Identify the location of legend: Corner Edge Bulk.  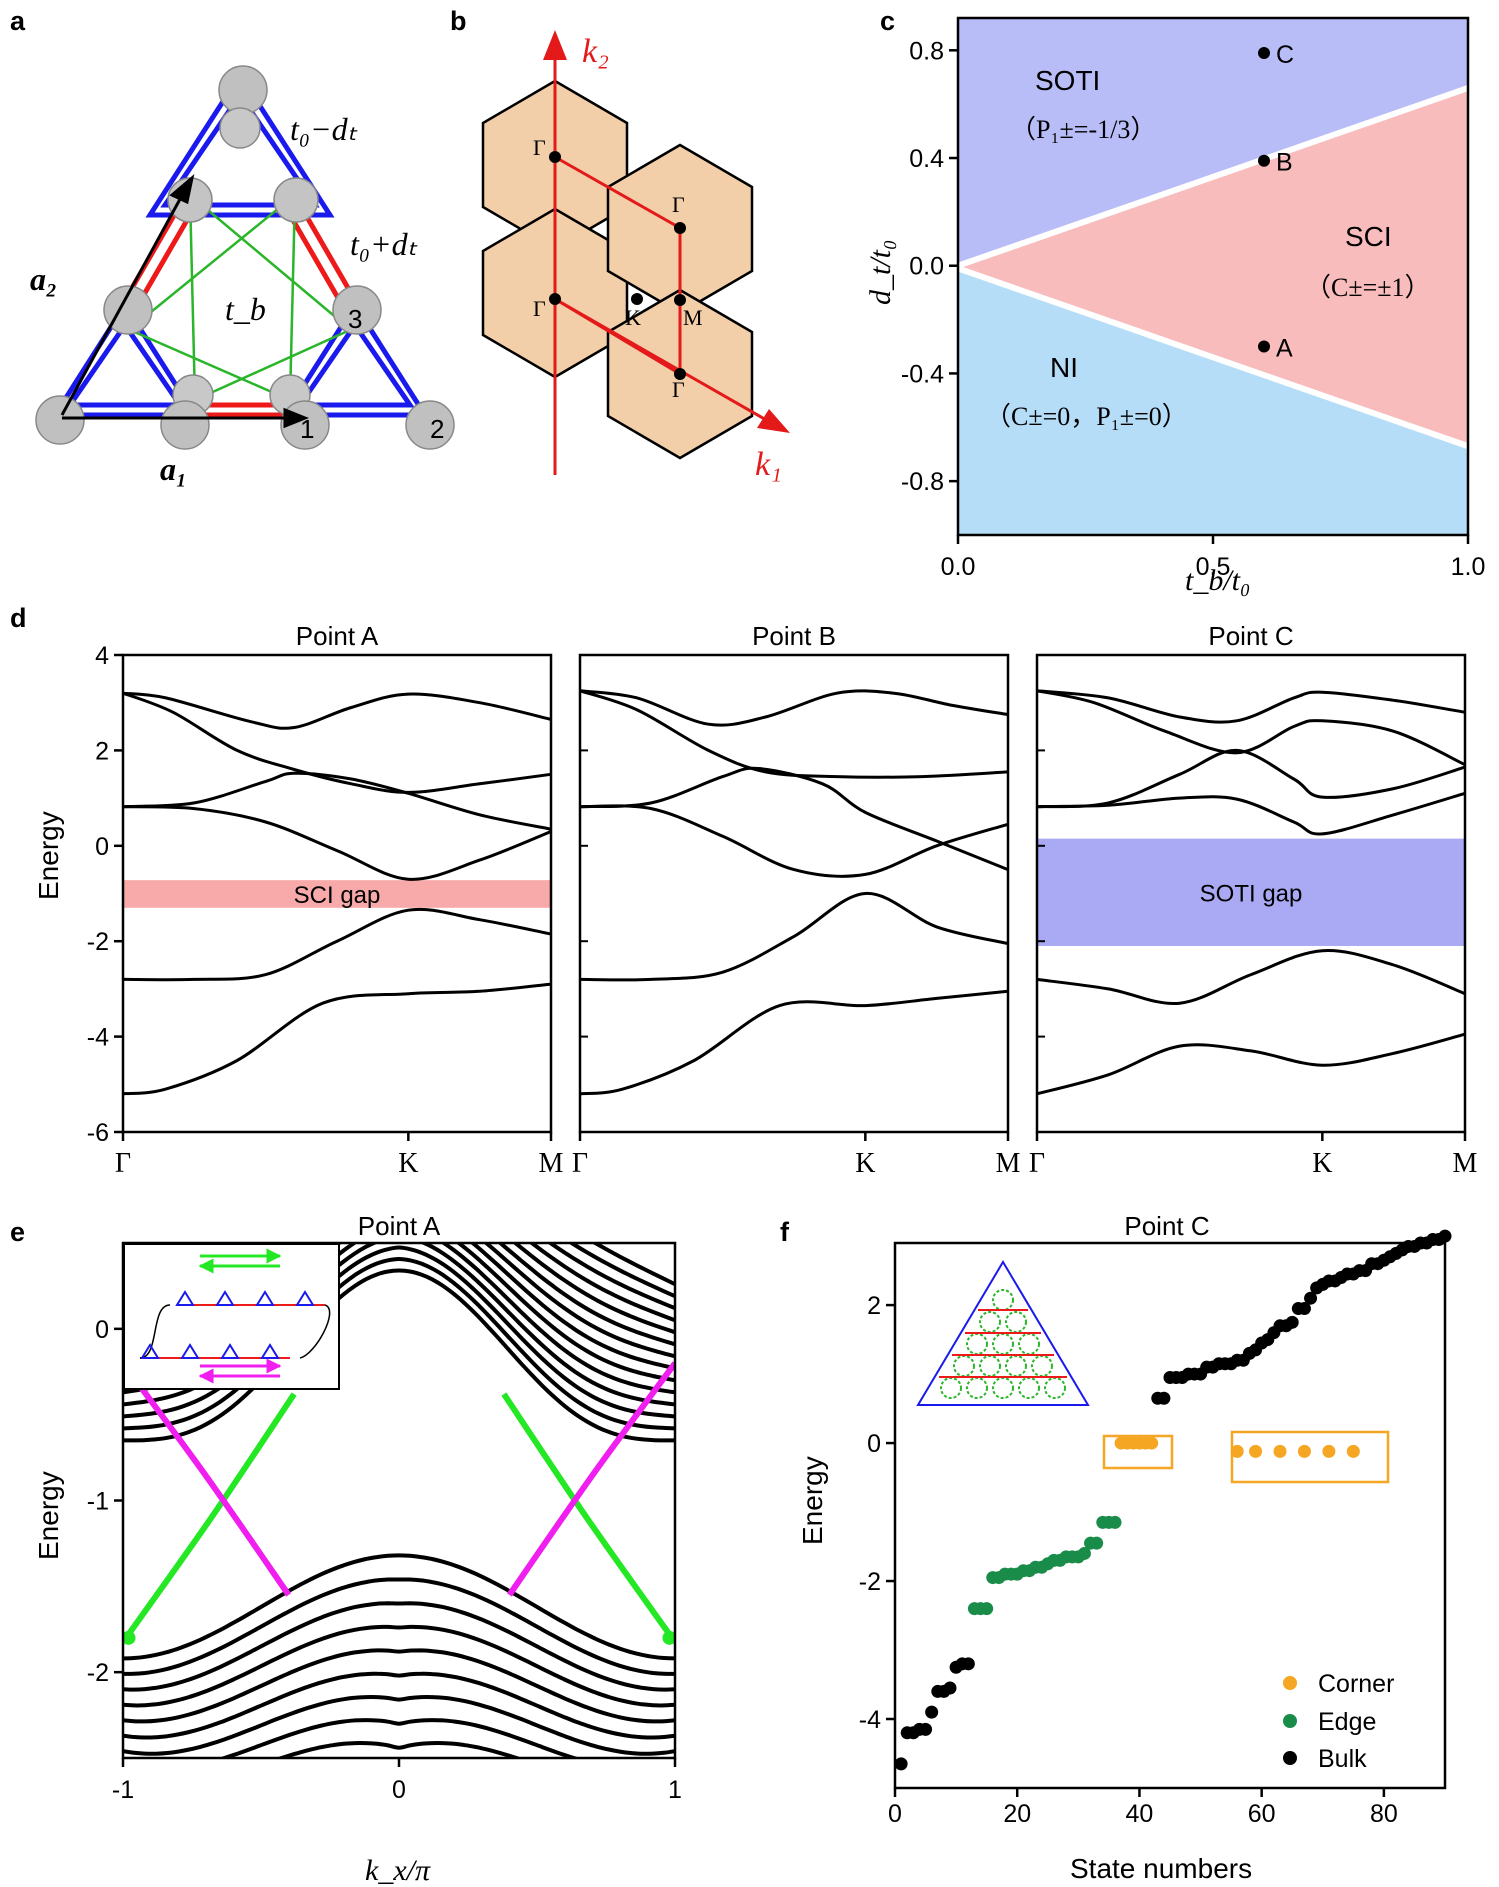
(1338, 1721).